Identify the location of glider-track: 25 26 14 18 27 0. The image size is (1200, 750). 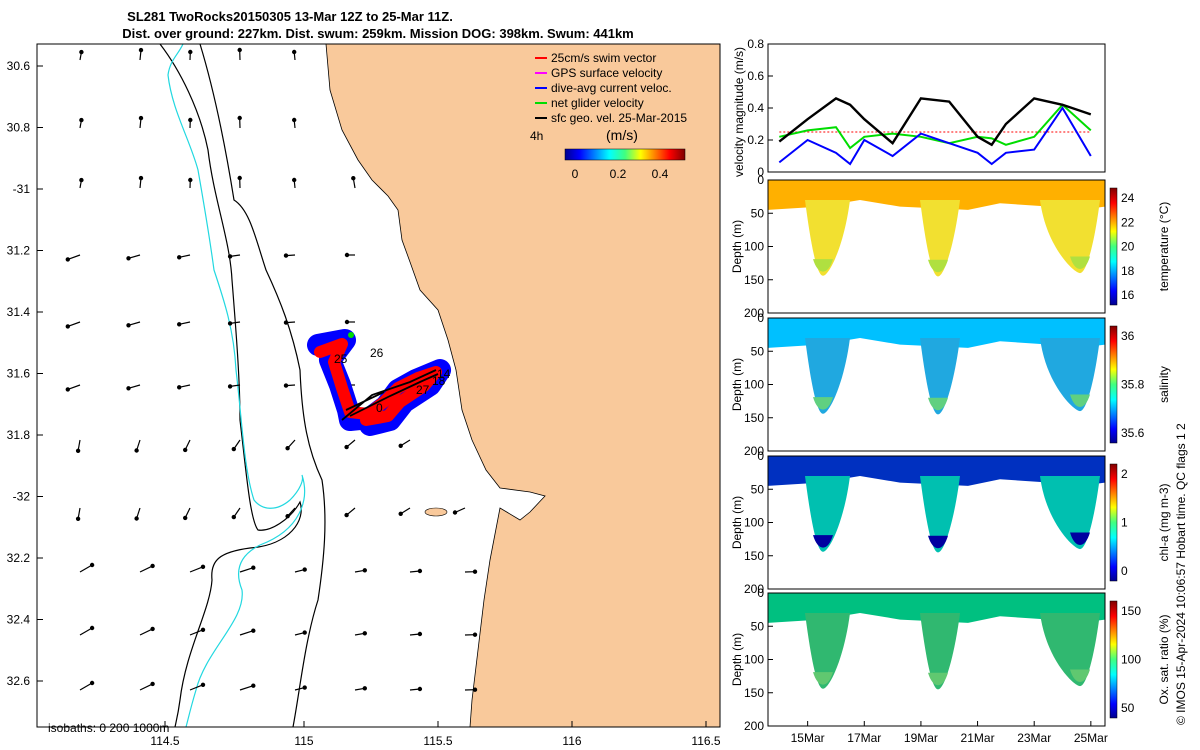
(379, 382).